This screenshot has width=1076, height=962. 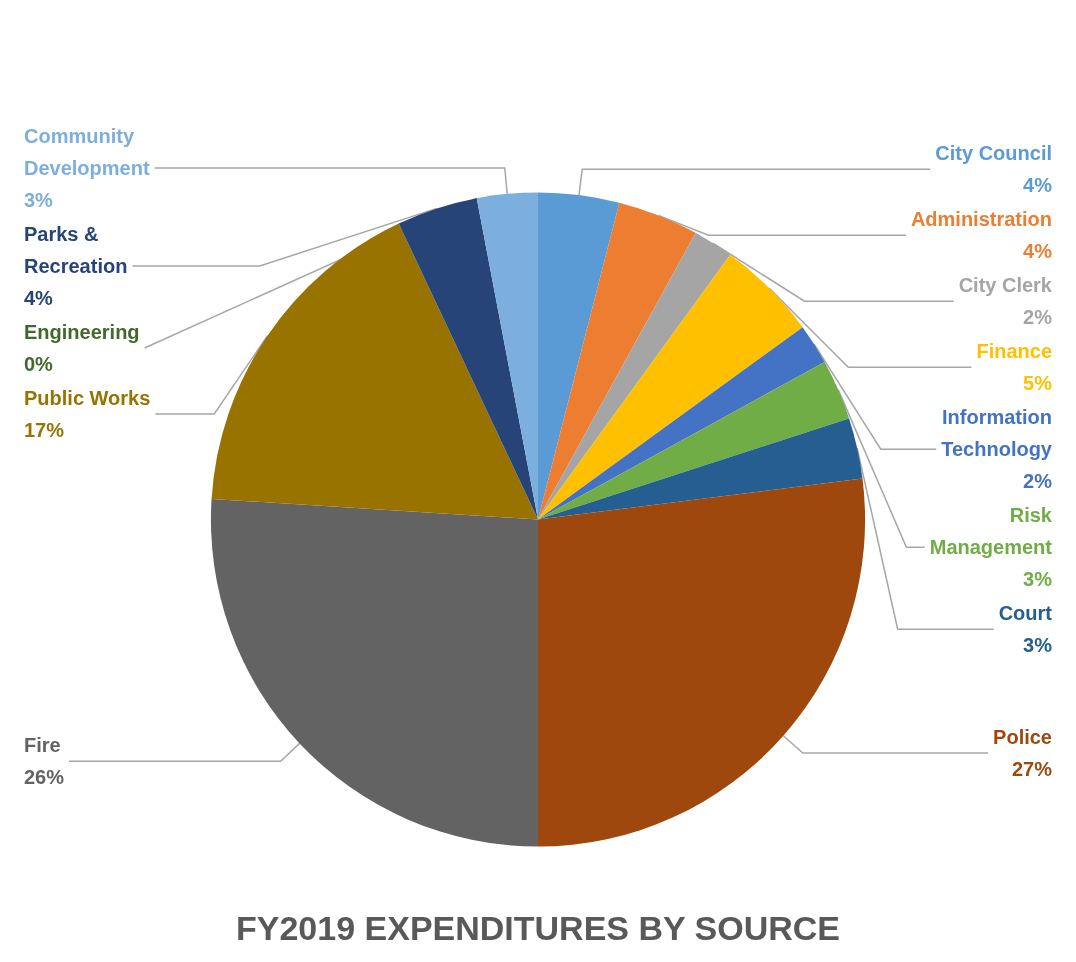 What do you see at coordinates (44, 777) in the screenshot?
I see `data-label: 26%` at bounding box center [44, 777].